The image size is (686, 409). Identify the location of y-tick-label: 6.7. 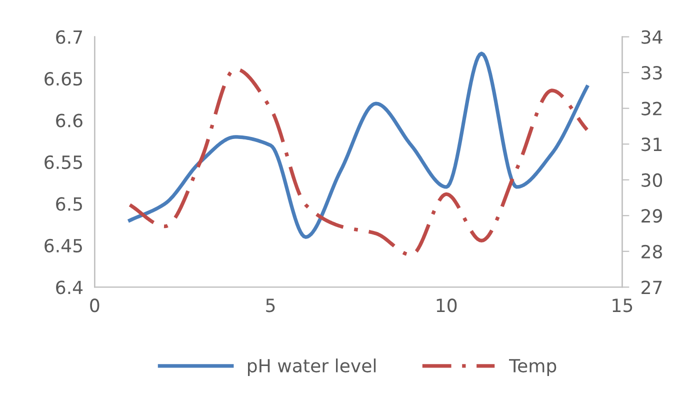
(69, 37).